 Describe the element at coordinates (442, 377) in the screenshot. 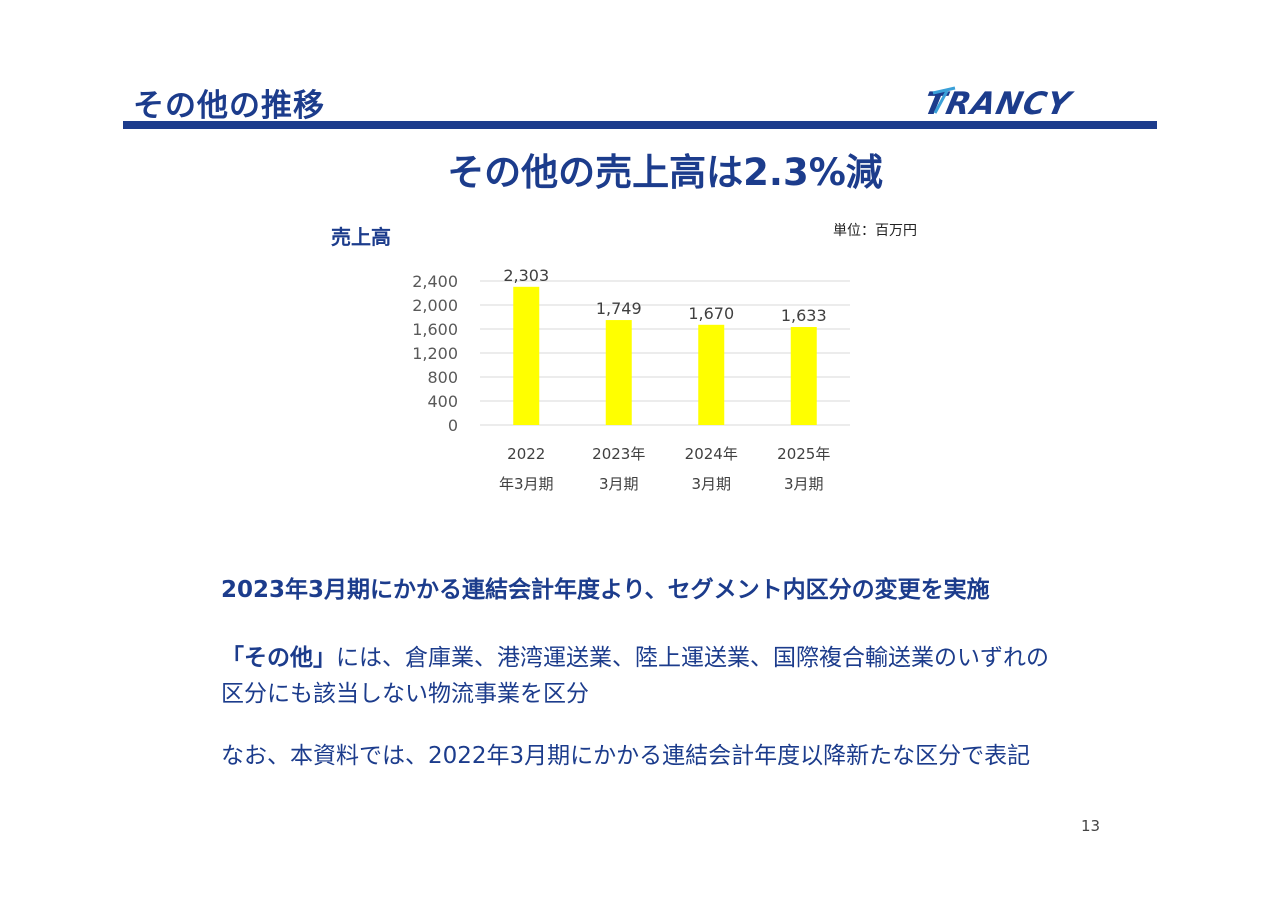

I see `y-tick-label: 800` at that location.